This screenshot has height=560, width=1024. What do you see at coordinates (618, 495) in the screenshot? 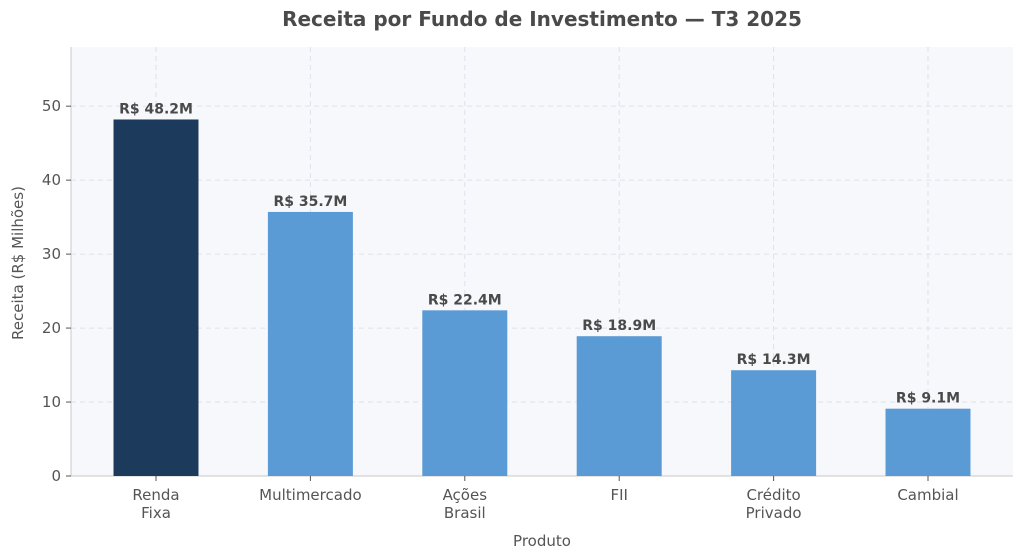
I see `x-tick-label: FII` at bounding box center [618, 495].